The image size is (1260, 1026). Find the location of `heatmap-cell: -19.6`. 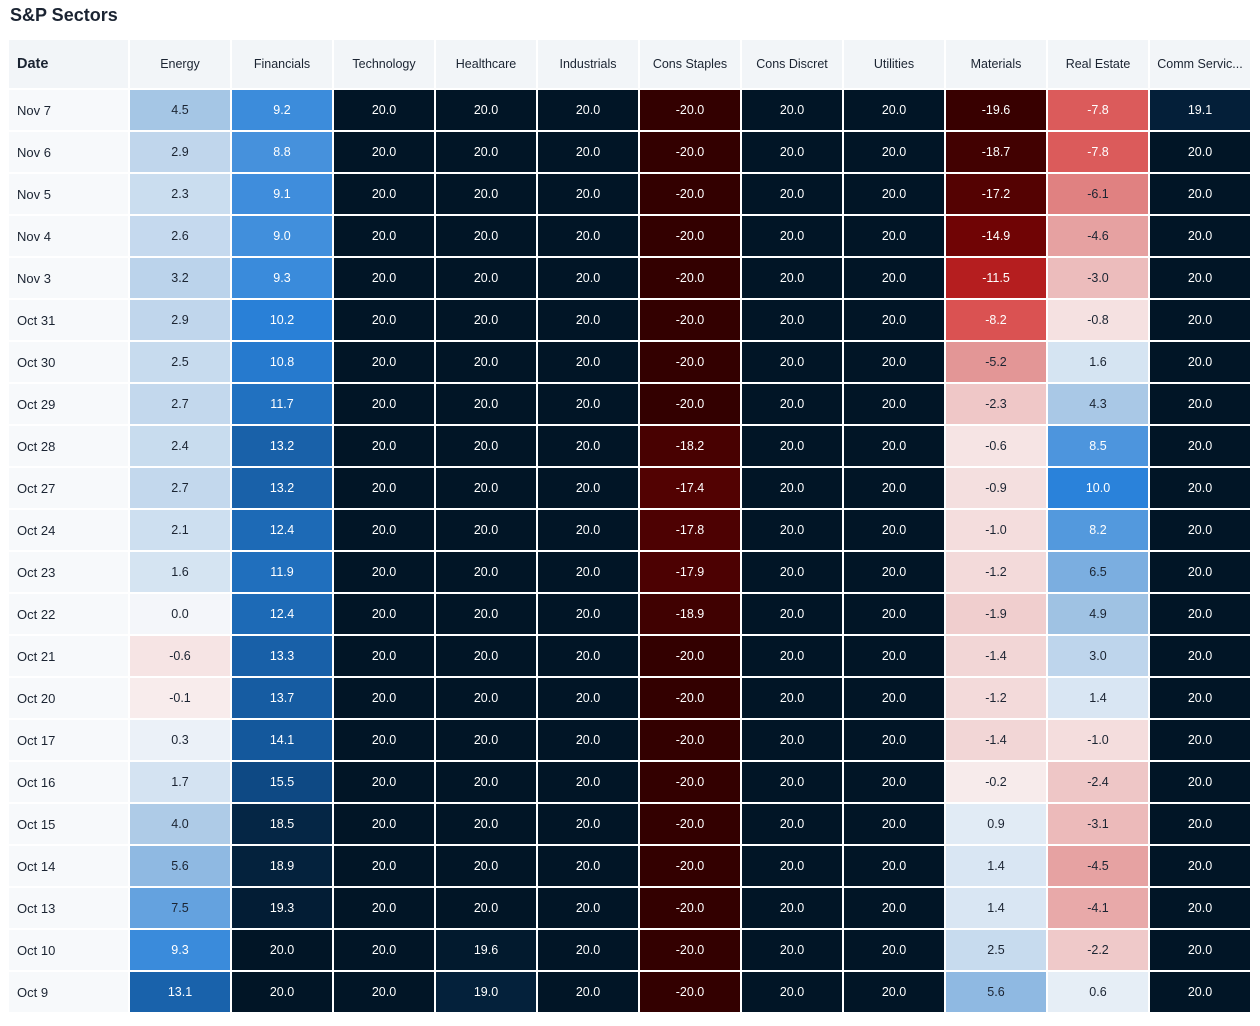

heatmap-cell: -19.6 is located at coordinates (996, 110).